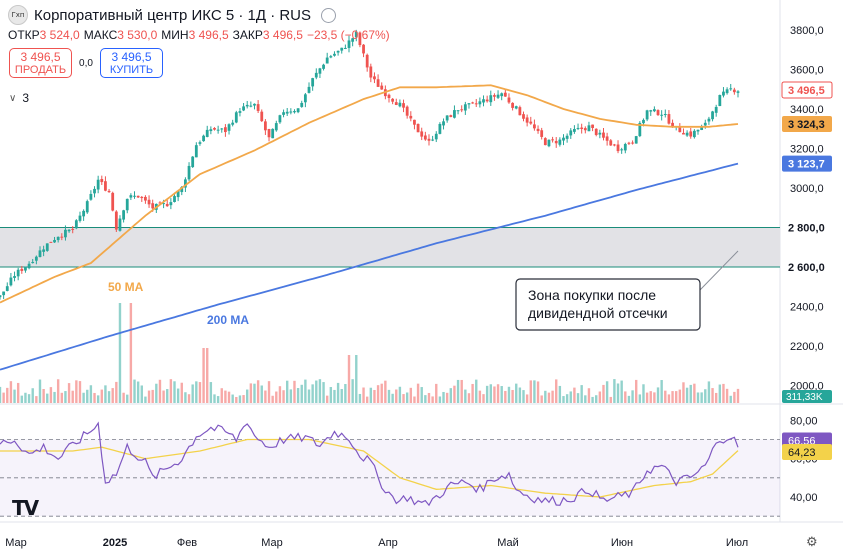  I want to click on price-tick-label: 3800,0, so click(807, 31).